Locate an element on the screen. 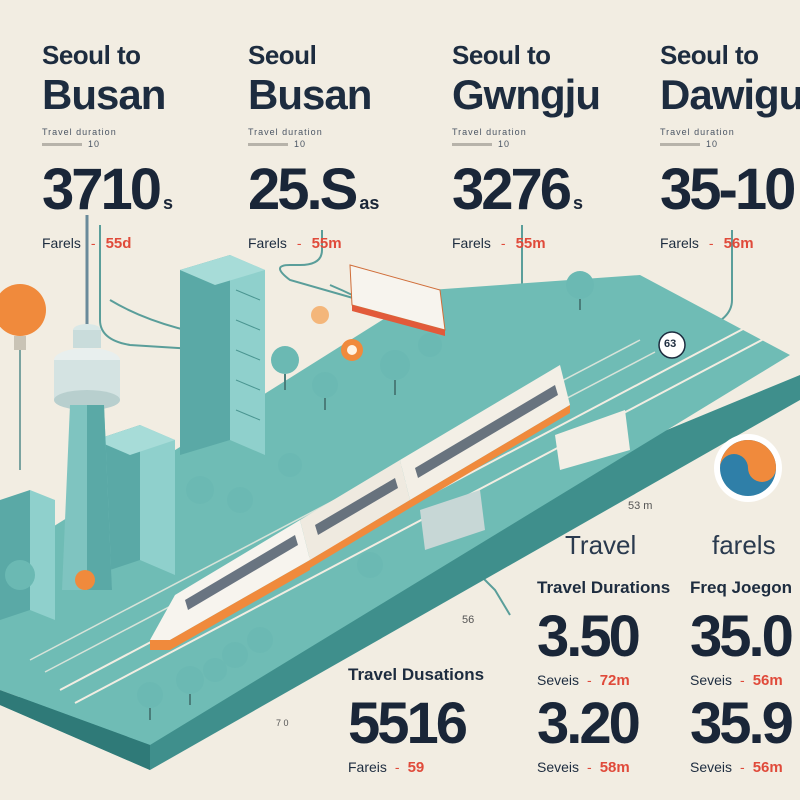 This screenshot has height=800, width=800. stat-block-1: 3.50 Seveis - 72m is located at coordinates (589, 647).